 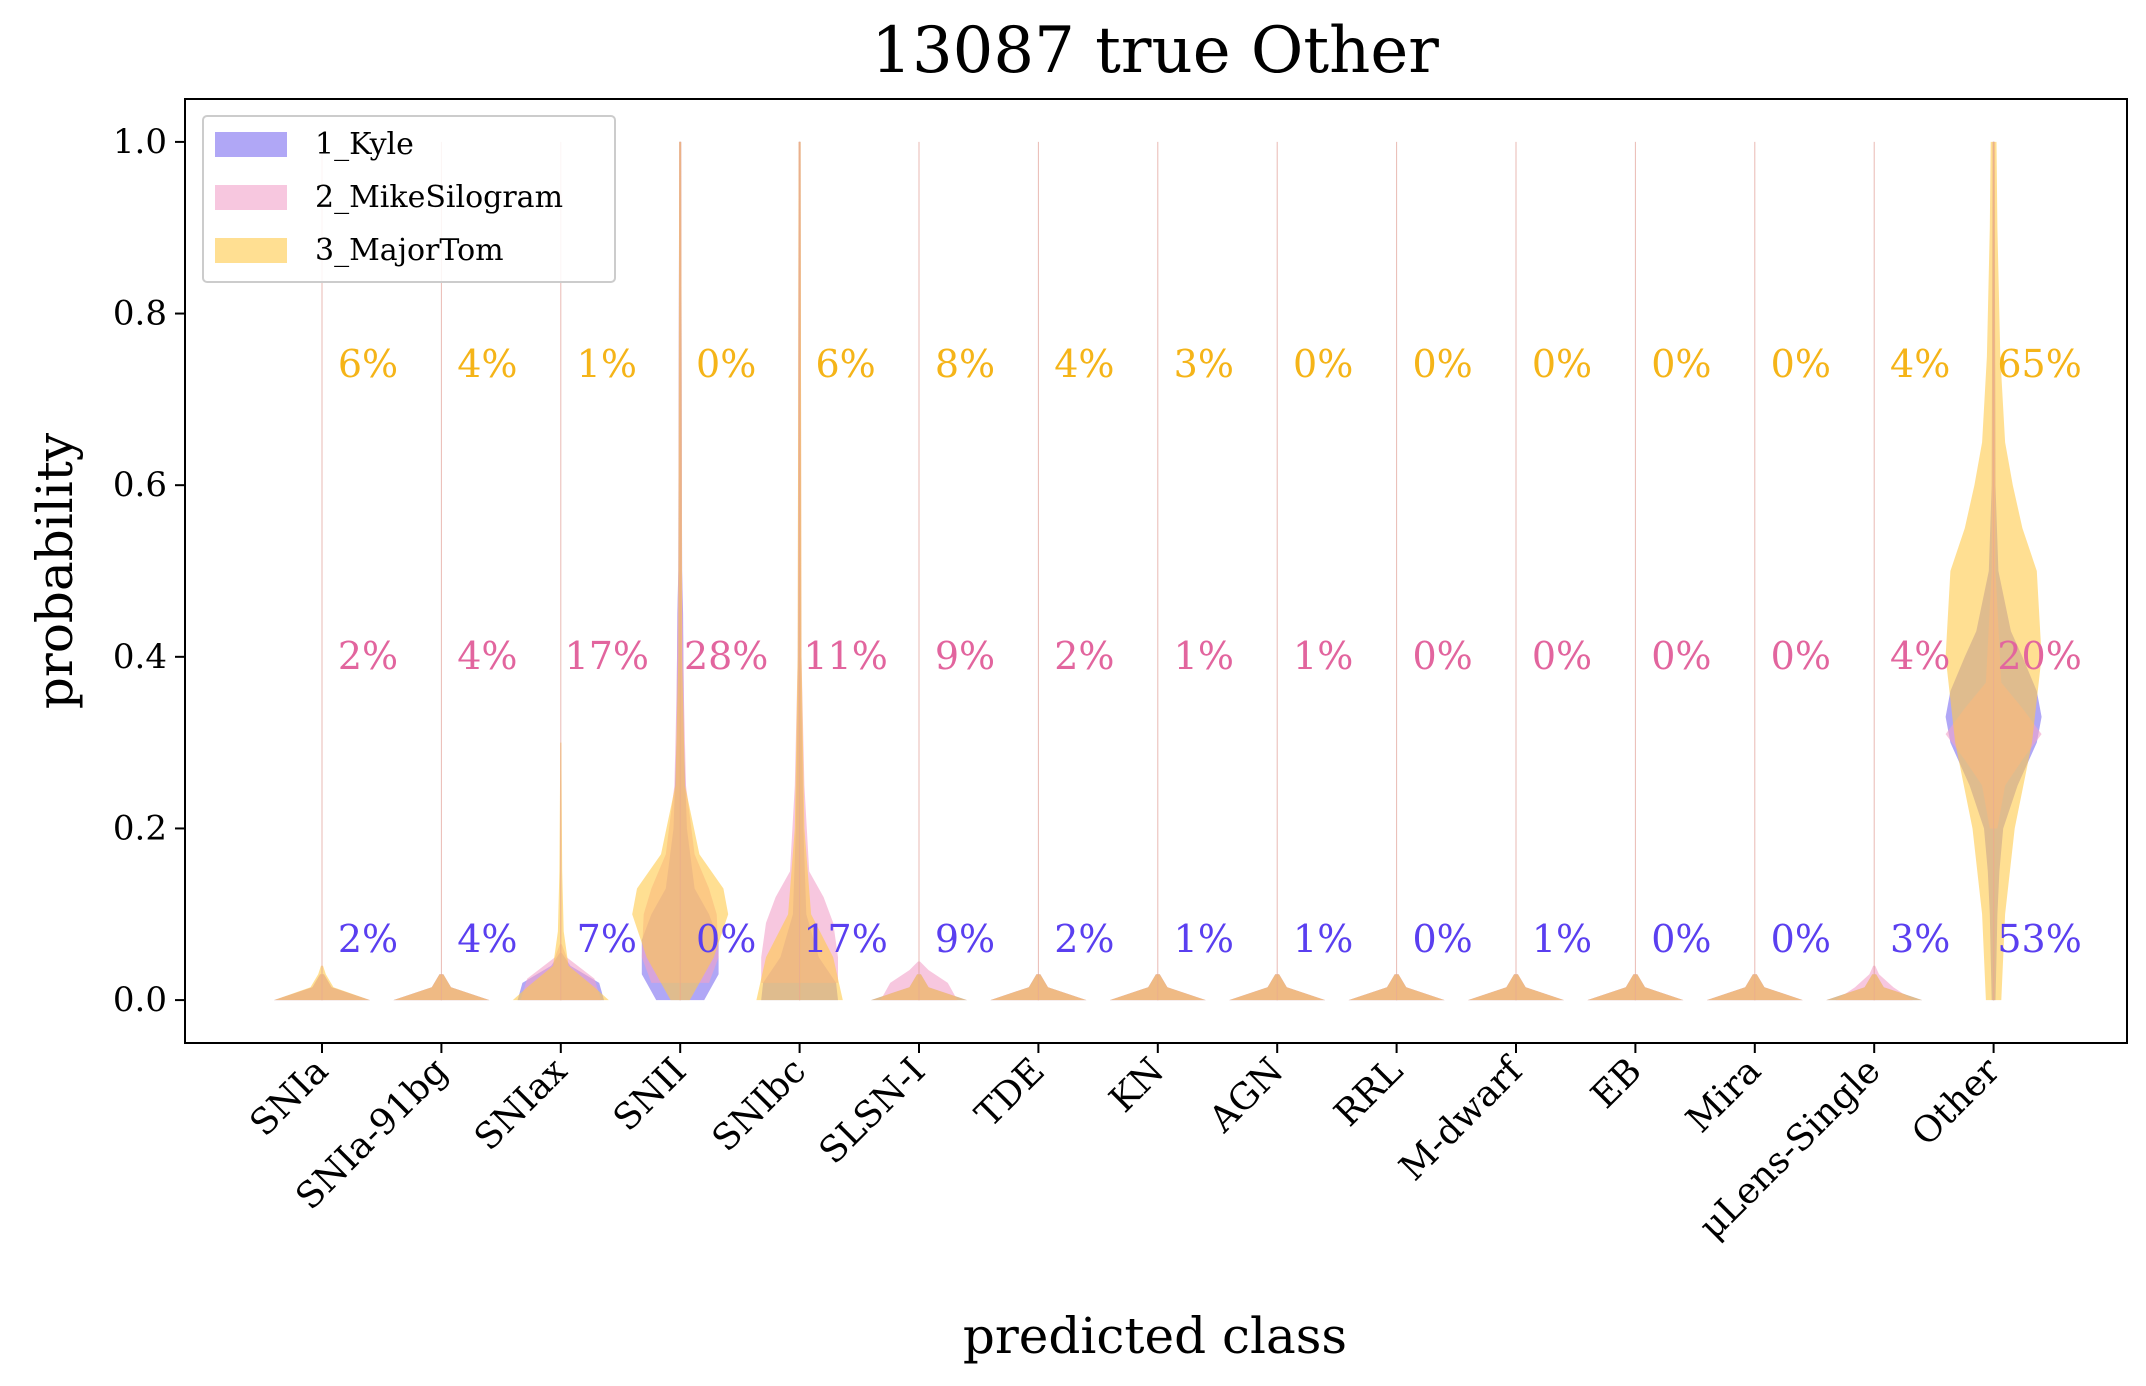 I want to click on x-tick-label: M-dwarf, so click(x=1462, y=1118).